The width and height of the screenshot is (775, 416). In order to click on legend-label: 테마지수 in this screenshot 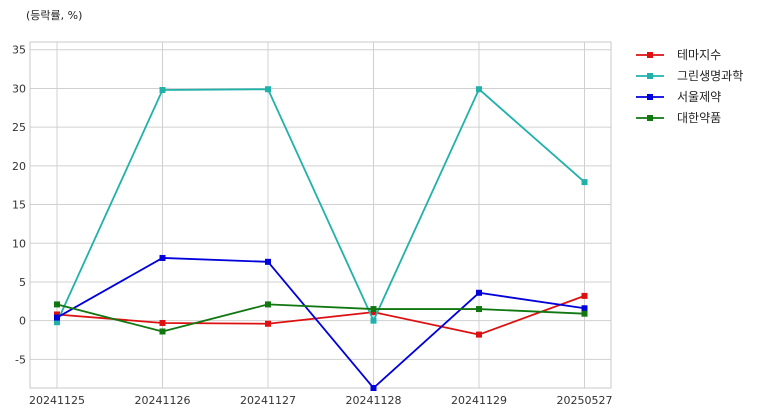, I will do `click(699, 55)`.